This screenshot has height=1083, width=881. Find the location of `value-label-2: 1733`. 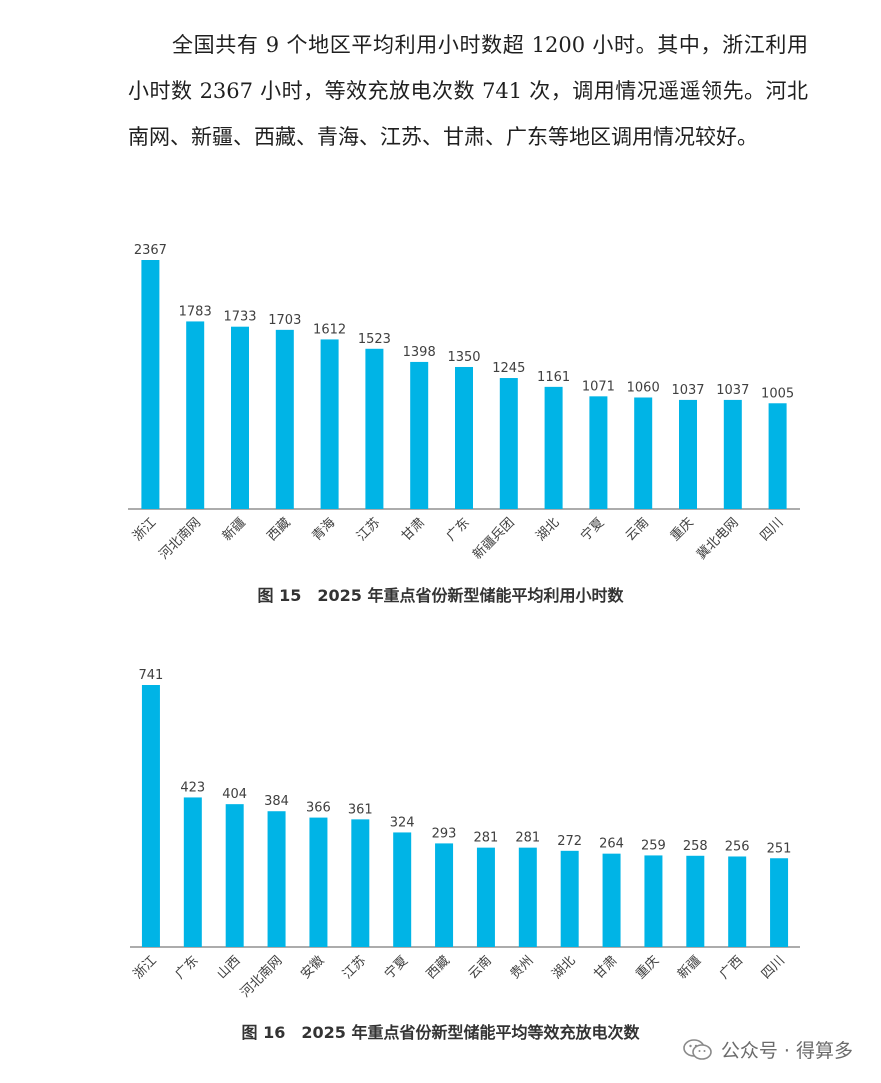

value-label-2: 1733 is located at coordinates (239, 317).